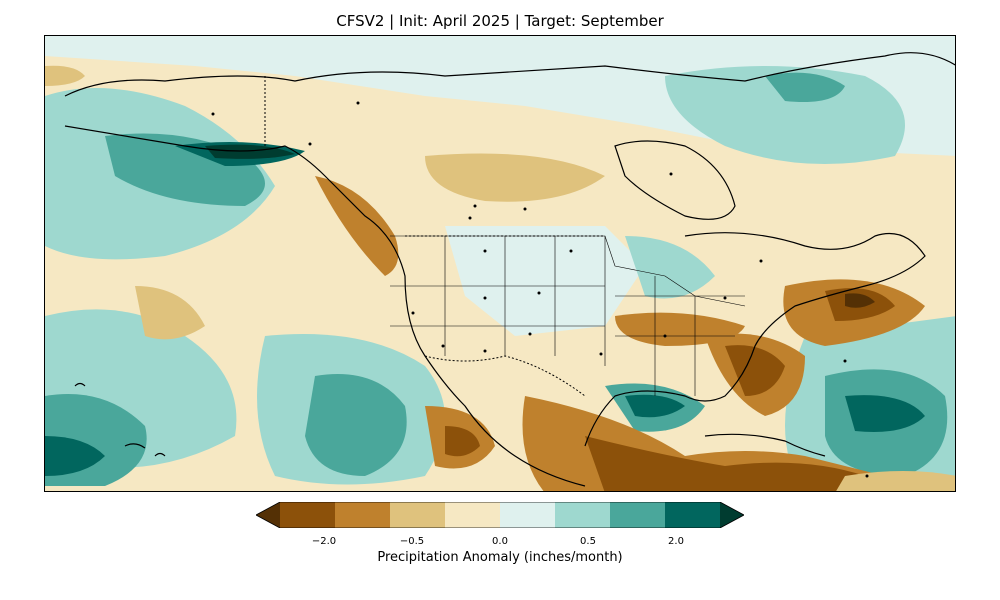 This screenshot has width=1000, height=600. Describe the element at coordinates (588, 541) in the screenshot. I see `colorbar-tick-label: 0.5` at that location.